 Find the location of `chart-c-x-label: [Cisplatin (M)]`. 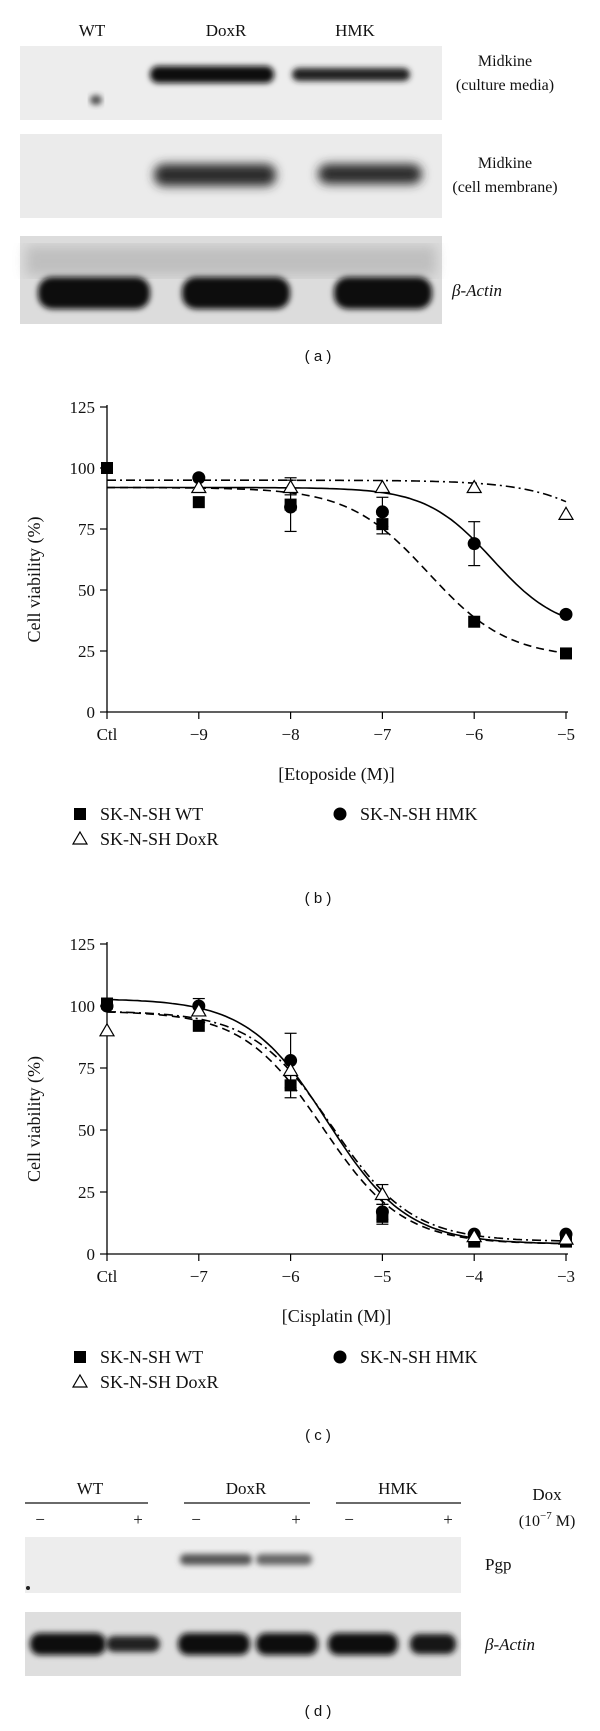

chart-c-x-label: [Cisplatin (M)] is located at coordinates (337, 1316).